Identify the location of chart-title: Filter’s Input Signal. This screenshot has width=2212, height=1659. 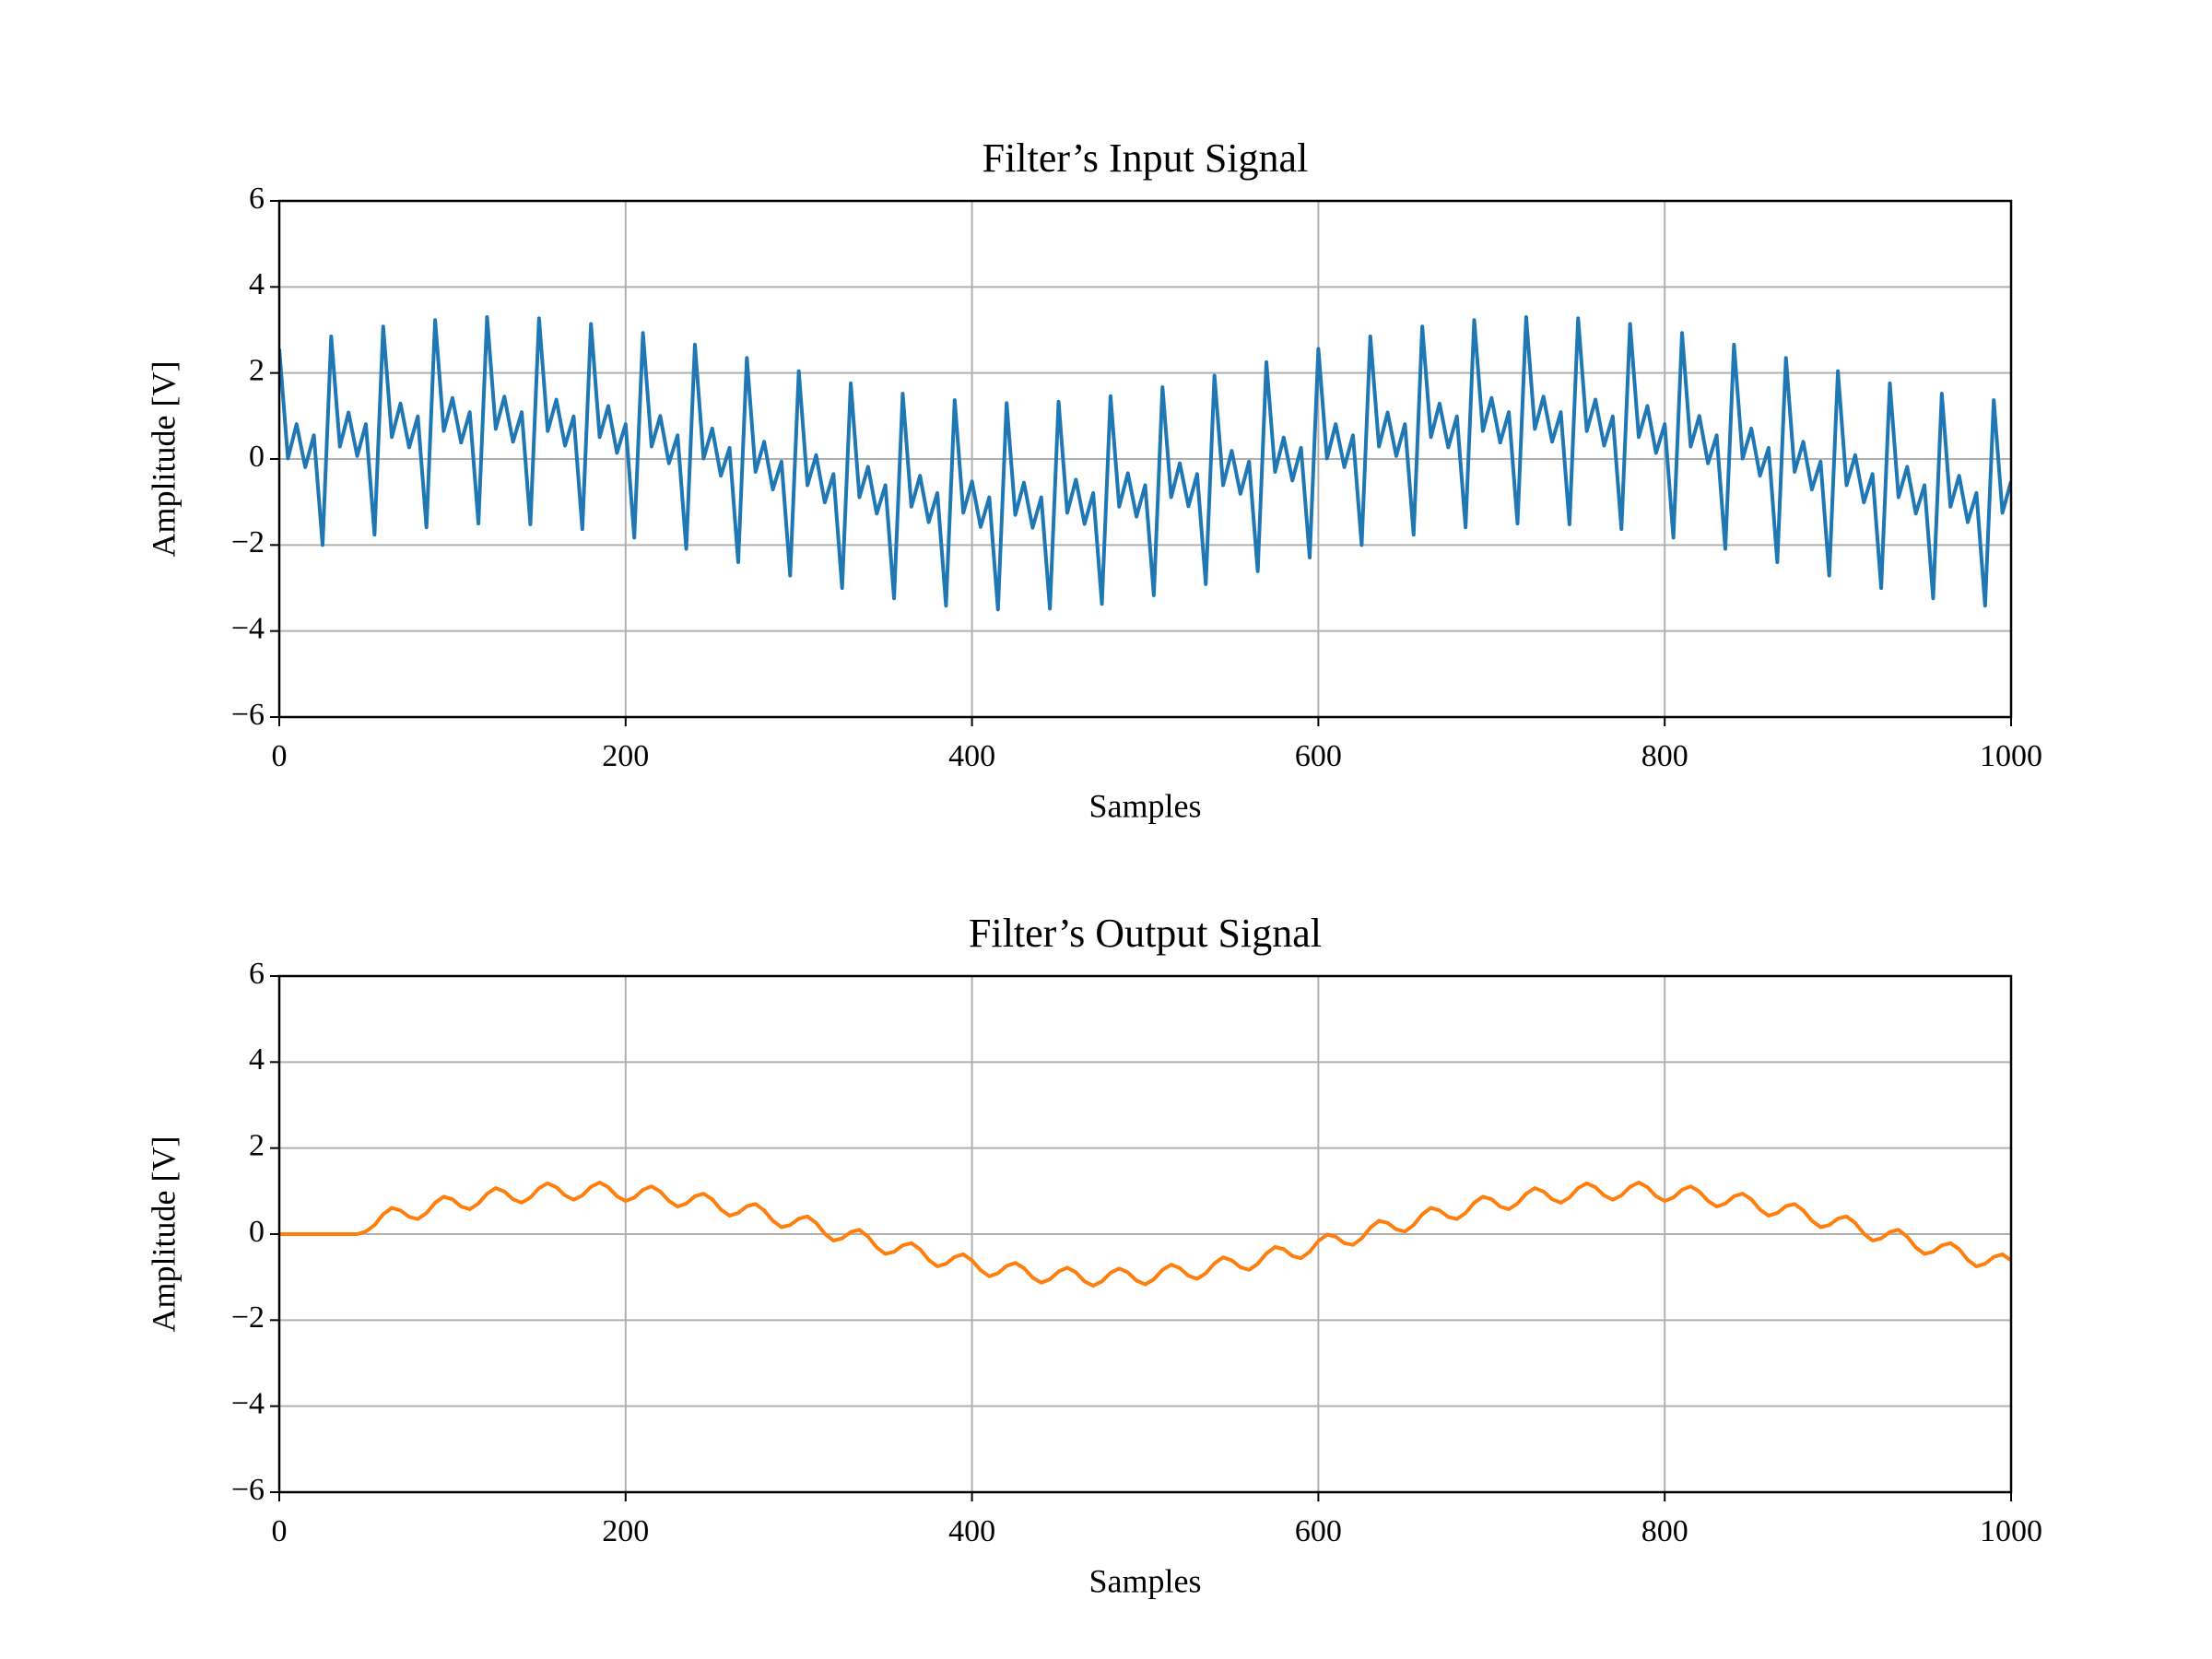
(1145, 158).